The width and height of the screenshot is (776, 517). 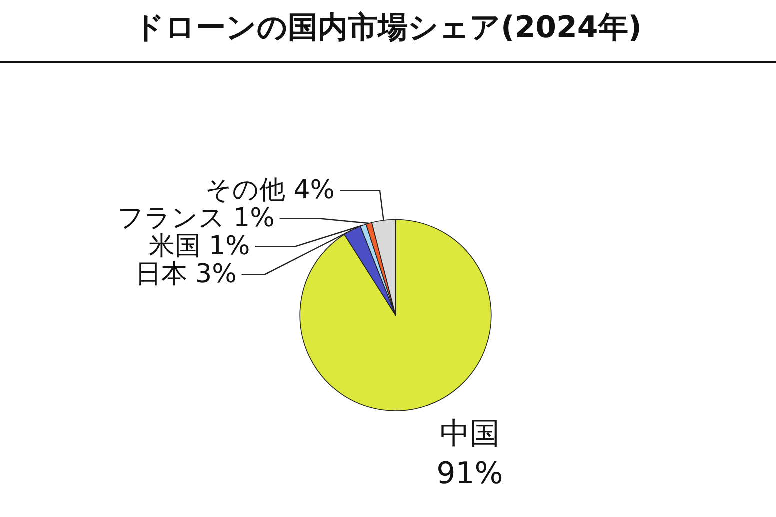 I want to click on data-label: 91%, so click(x=470, y=474).